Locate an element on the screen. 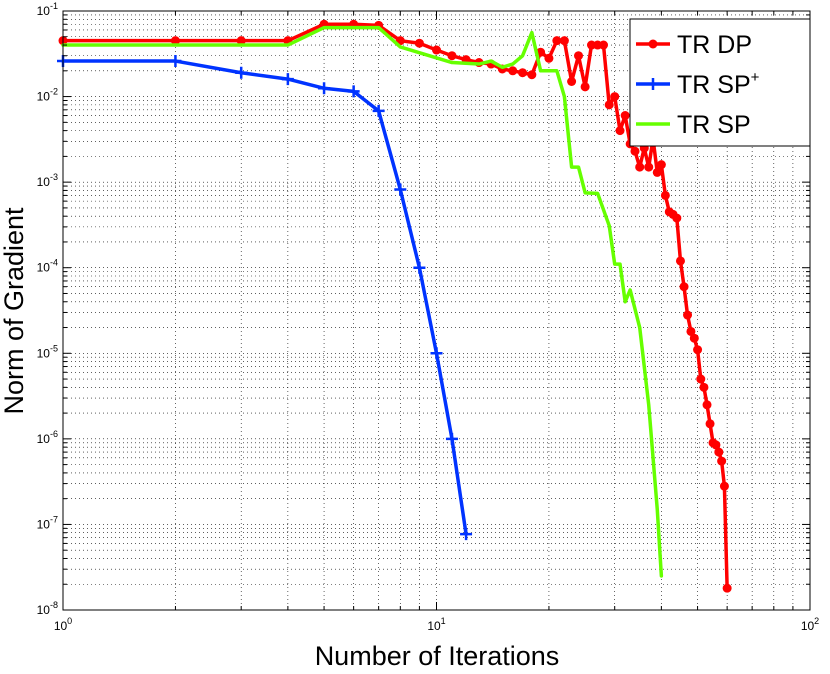 The height and width of the screenshot is (674, 830). legend-label: TR DP is located at coordinates (714, 45).